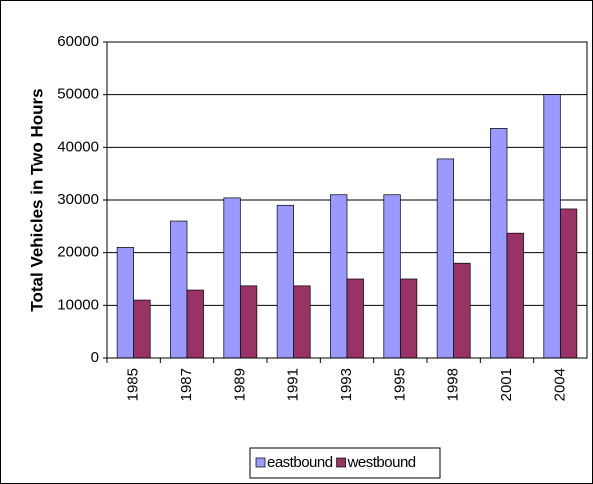  Describe the element at coordinates (239, 384) in the screenshot. I see `x-tick-label: 1989` at that location.